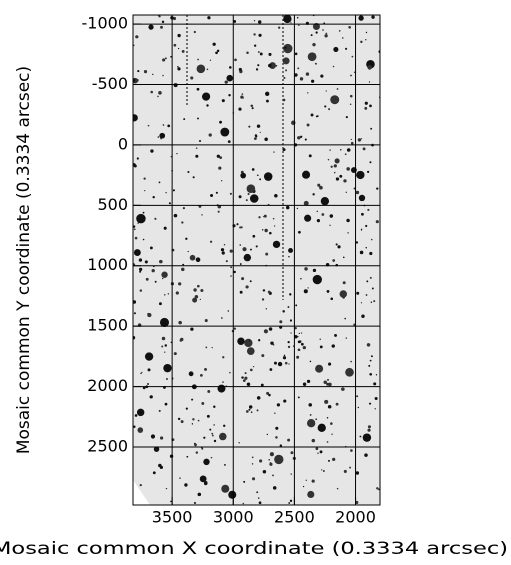 The image size is (511, 565). Describe the element at coordinates (141, 492) in the screenshot. I see `edge` at that location.